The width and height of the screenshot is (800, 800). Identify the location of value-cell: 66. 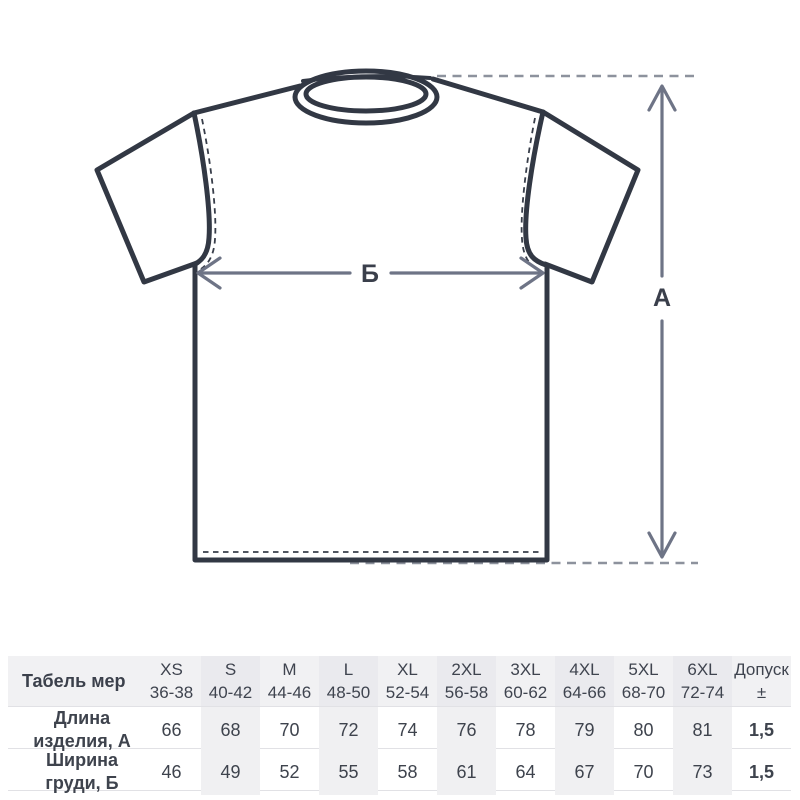
(171, 729).